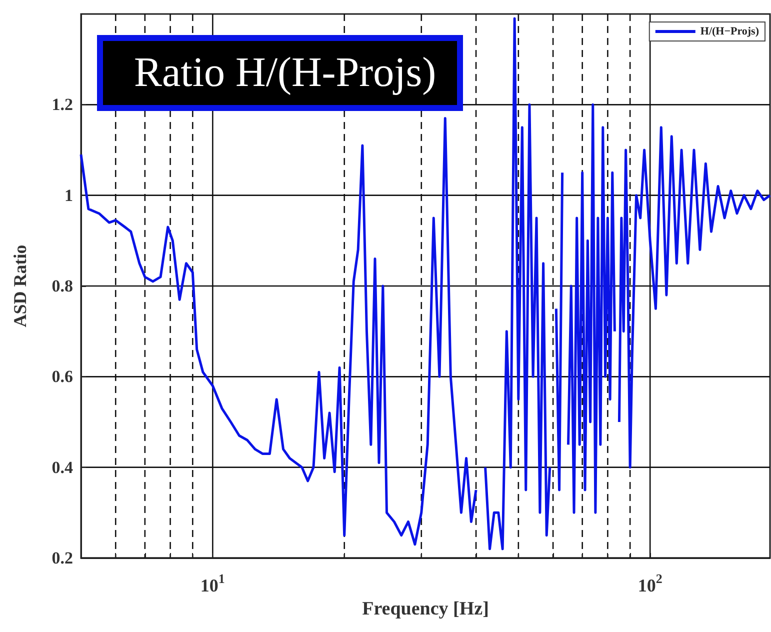  Describe the element at coordinates (20, 286) in the screenshot. I see `y-axis-title: ASD Ratio` at that location.